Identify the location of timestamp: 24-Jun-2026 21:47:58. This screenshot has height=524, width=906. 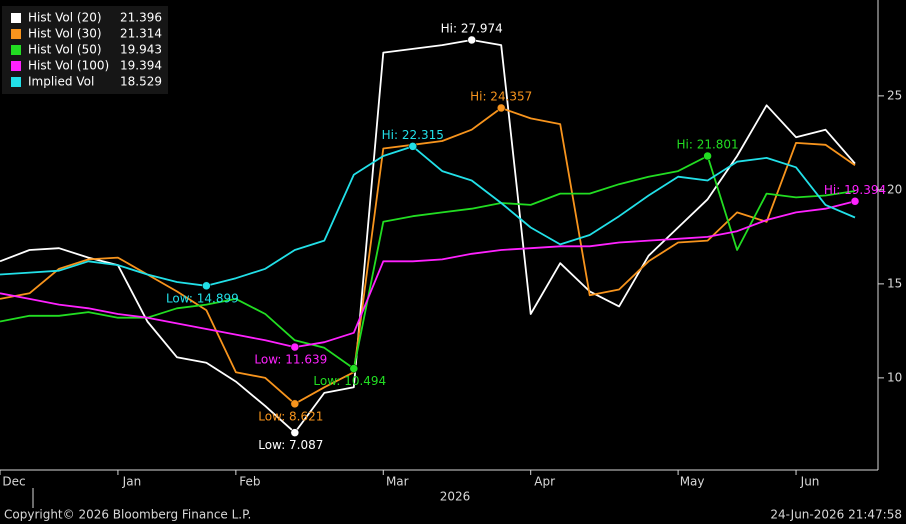
(836, 515).